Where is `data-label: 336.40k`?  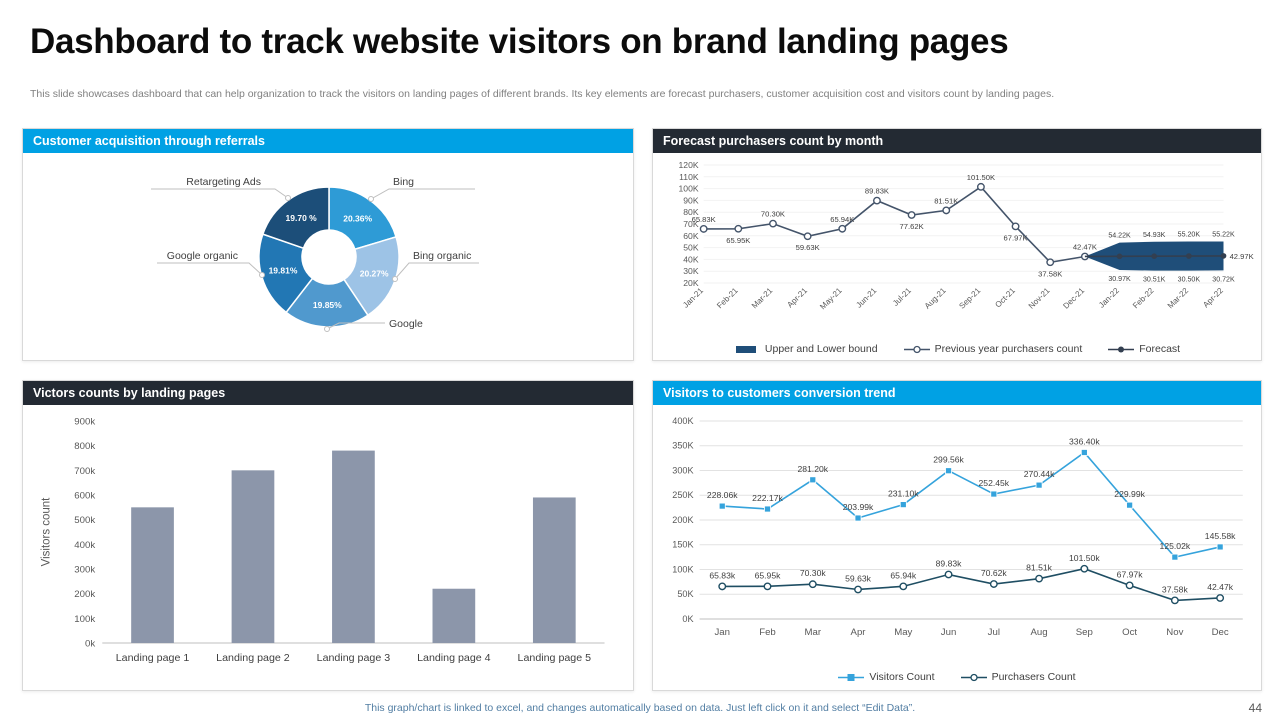
data-label: 336.40k is located at coordinates (1084, 442).